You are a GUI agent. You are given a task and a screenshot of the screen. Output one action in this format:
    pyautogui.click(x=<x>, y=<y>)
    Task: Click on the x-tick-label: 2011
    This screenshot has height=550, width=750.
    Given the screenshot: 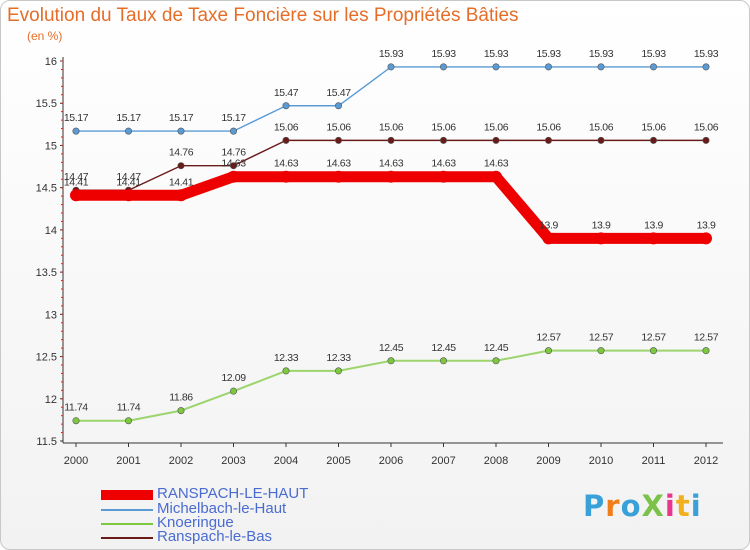 What is the action you would take?
    pyautogui.click(x=654, y=461)
    